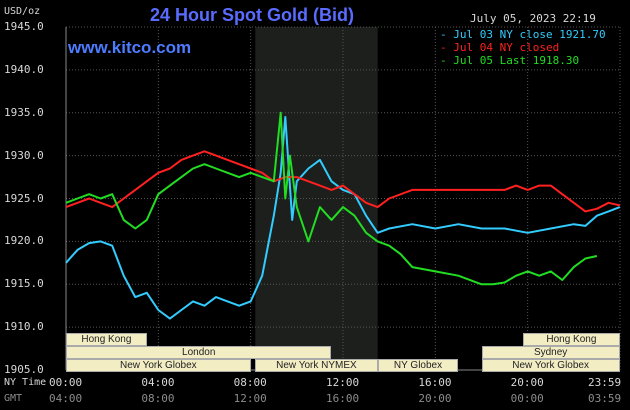 This screenshot has width=630, height=410. I want to click on x-label-ny: NY Time, so click(25, 382).